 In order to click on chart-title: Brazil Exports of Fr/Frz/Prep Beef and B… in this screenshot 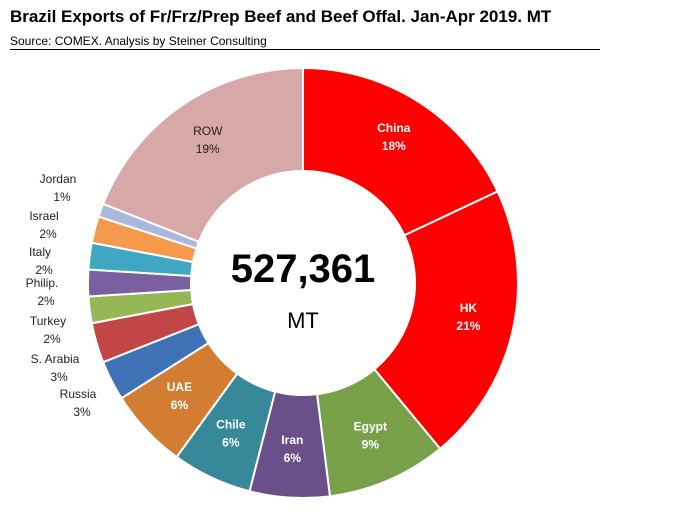, I will do `click(281, 16)`.